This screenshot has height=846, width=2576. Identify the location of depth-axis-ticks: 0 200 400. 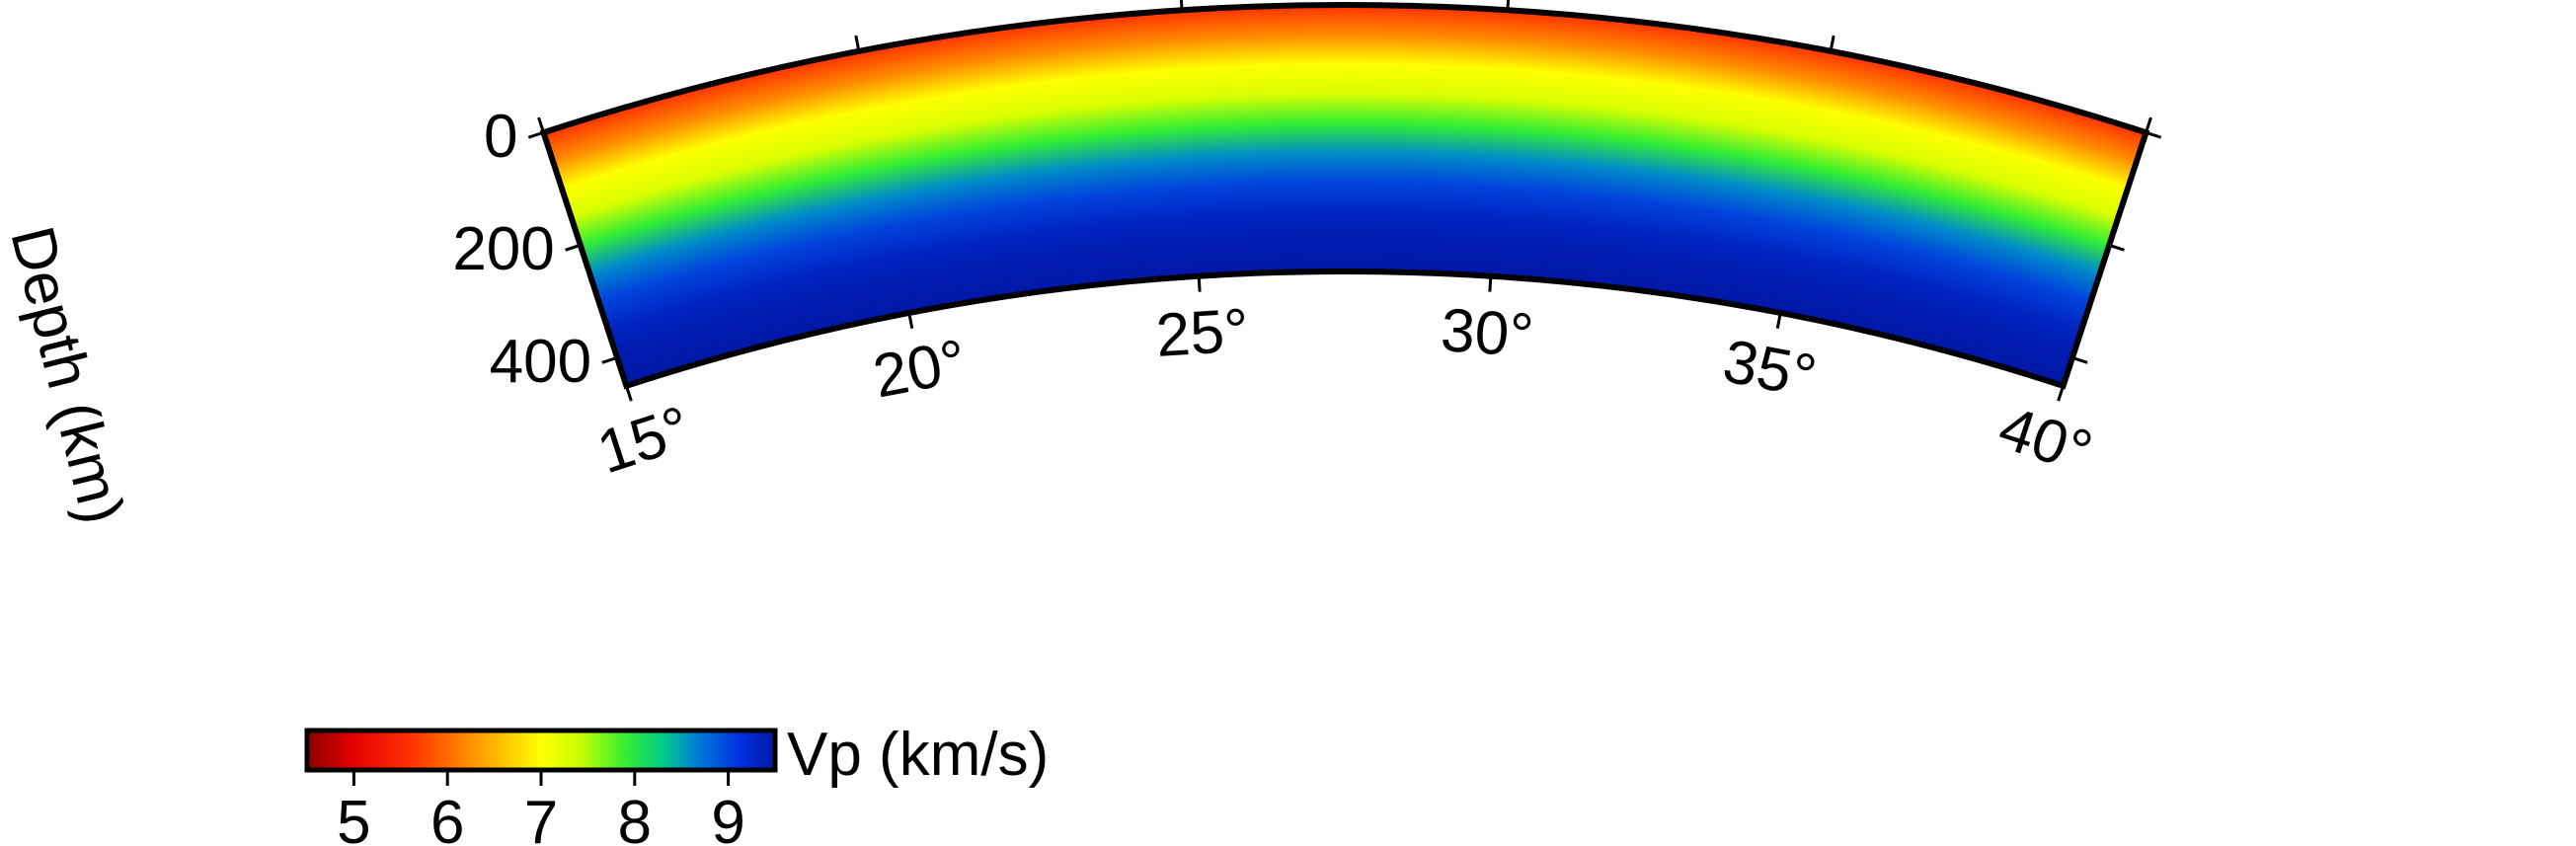
(535, 249).